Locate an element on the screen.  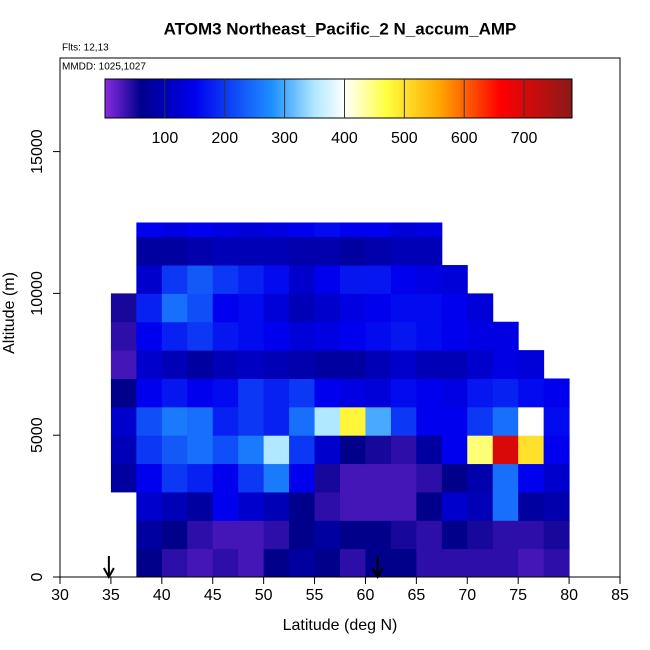
x-tick-label: 70 is located at coordinates (467, 595).